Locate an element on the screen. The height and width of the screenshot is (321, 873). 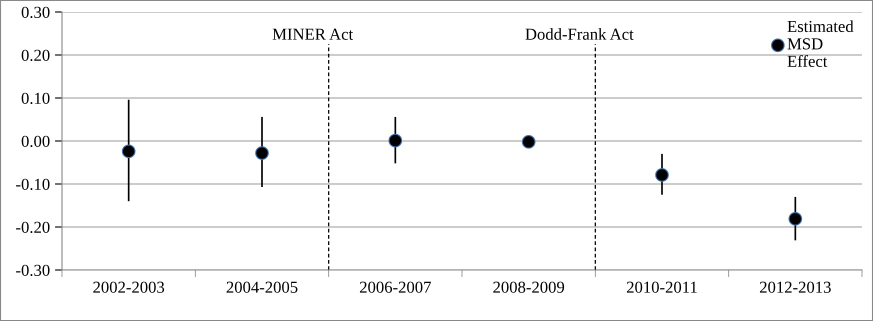
y-tick-label: 0.10 is located at coordinates (36, 98).